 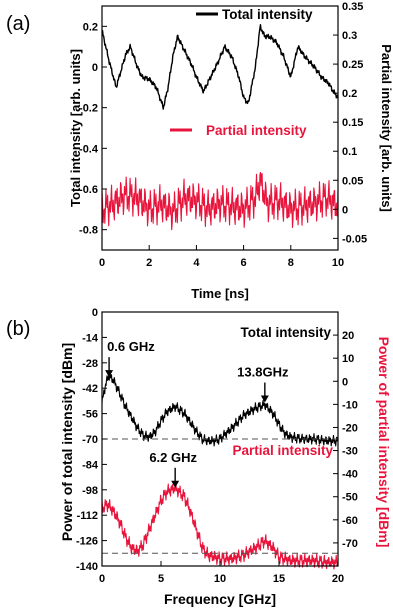 I want to click on panel-a-x-tick-label-5: 10, so click(x=338, y=263).